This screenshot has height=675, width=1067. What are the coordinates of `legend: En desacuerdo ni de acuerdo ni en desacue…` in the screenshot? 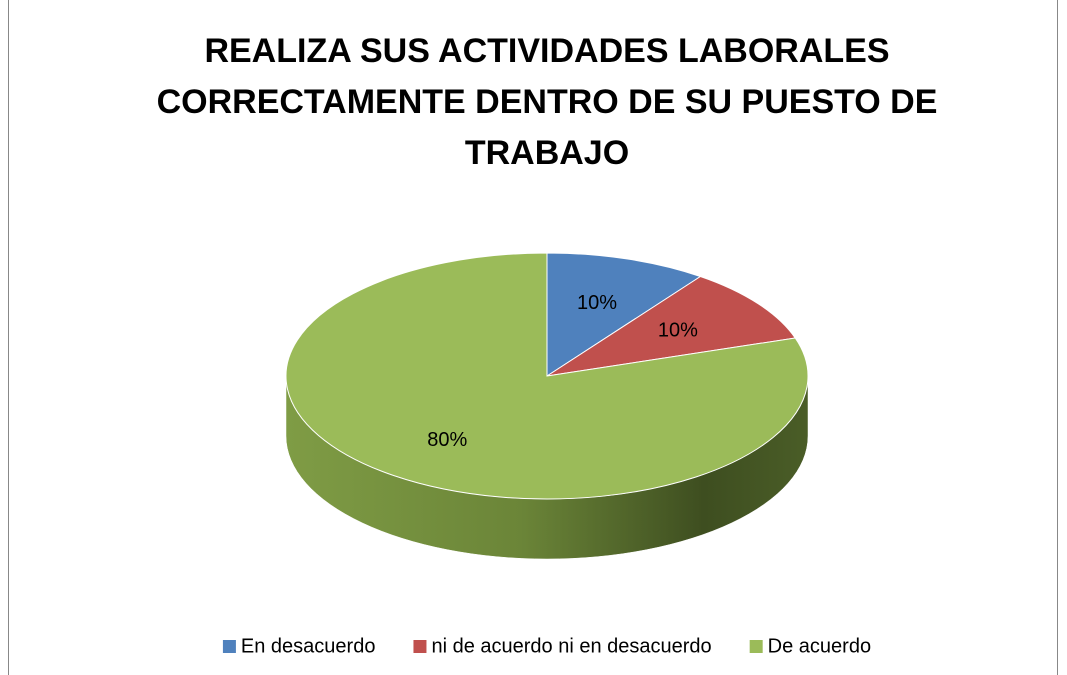 It's located at (546, 646).